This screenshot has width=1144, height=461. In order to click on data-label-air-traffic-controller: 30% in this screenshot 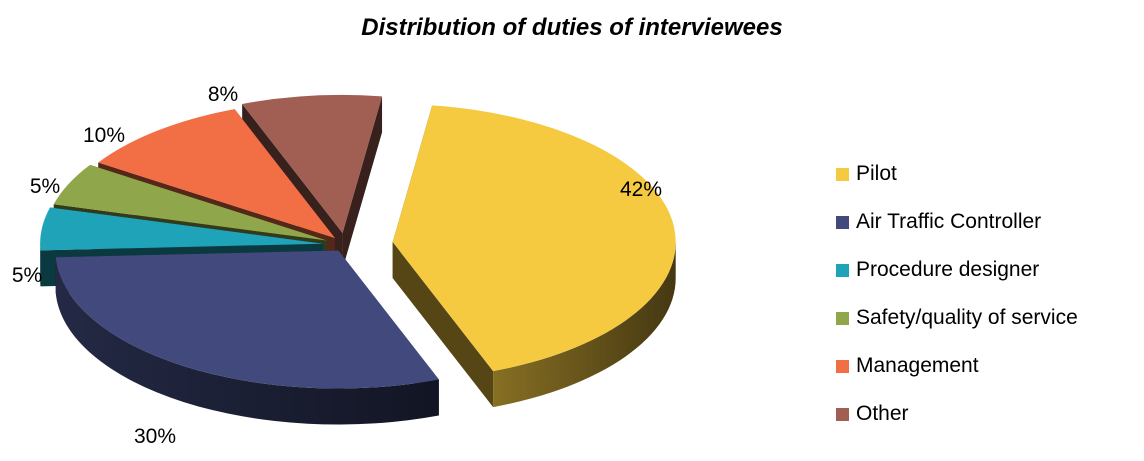, I will do `click(155, 436)`.